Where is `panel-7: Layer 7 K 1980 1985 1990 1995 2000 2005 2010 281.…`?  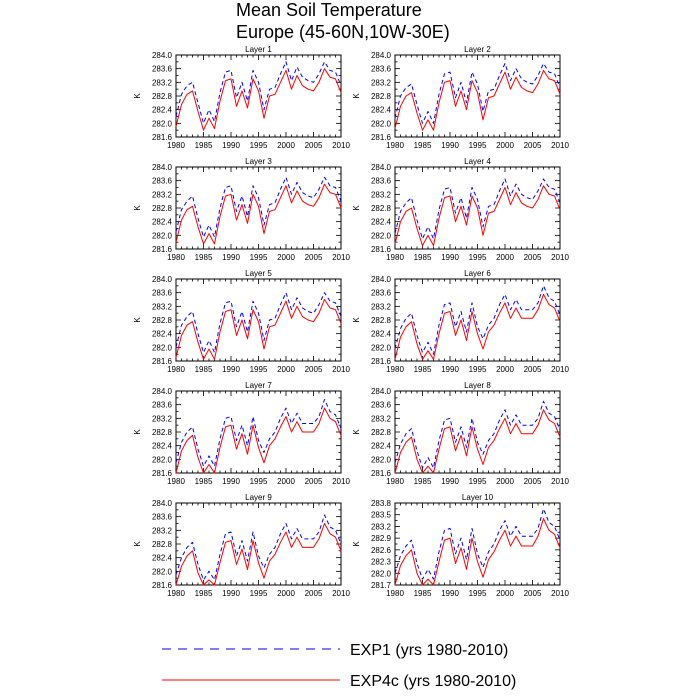 panel-7: Layer 7 K 1980 1985 1990 1995 2000 2005 2010 281.… is located at coordinates (241, 433).